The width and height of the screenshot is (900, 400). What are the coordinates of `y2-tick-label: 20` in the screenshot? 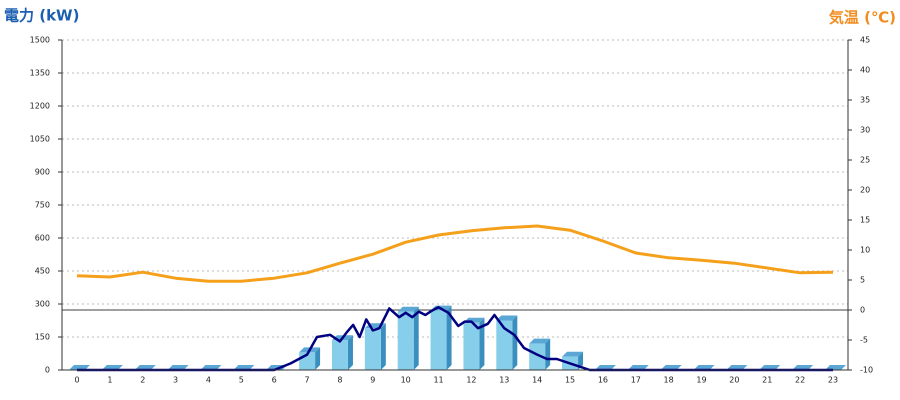 It's located at (865, 190).